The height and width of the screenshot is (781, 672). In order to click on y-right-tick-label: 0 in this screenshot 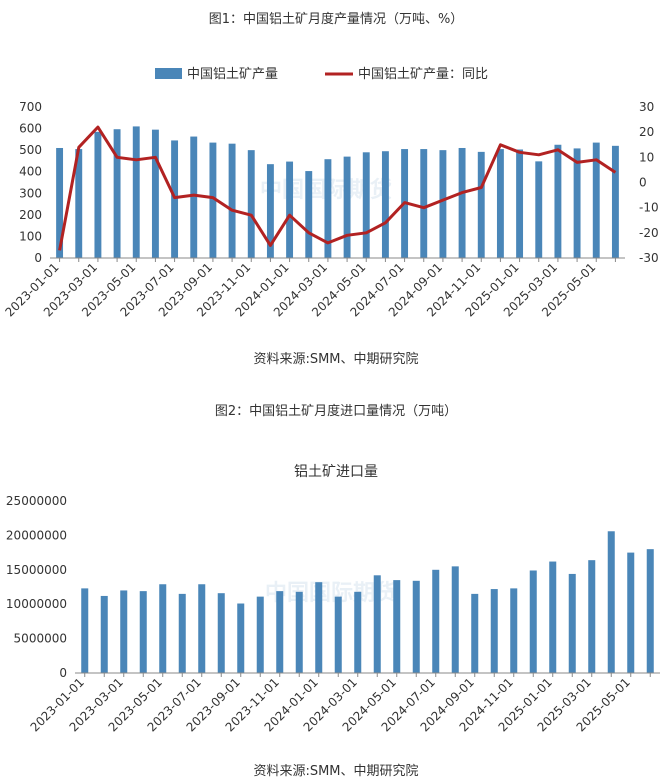, I will do `click(643, 183)`.